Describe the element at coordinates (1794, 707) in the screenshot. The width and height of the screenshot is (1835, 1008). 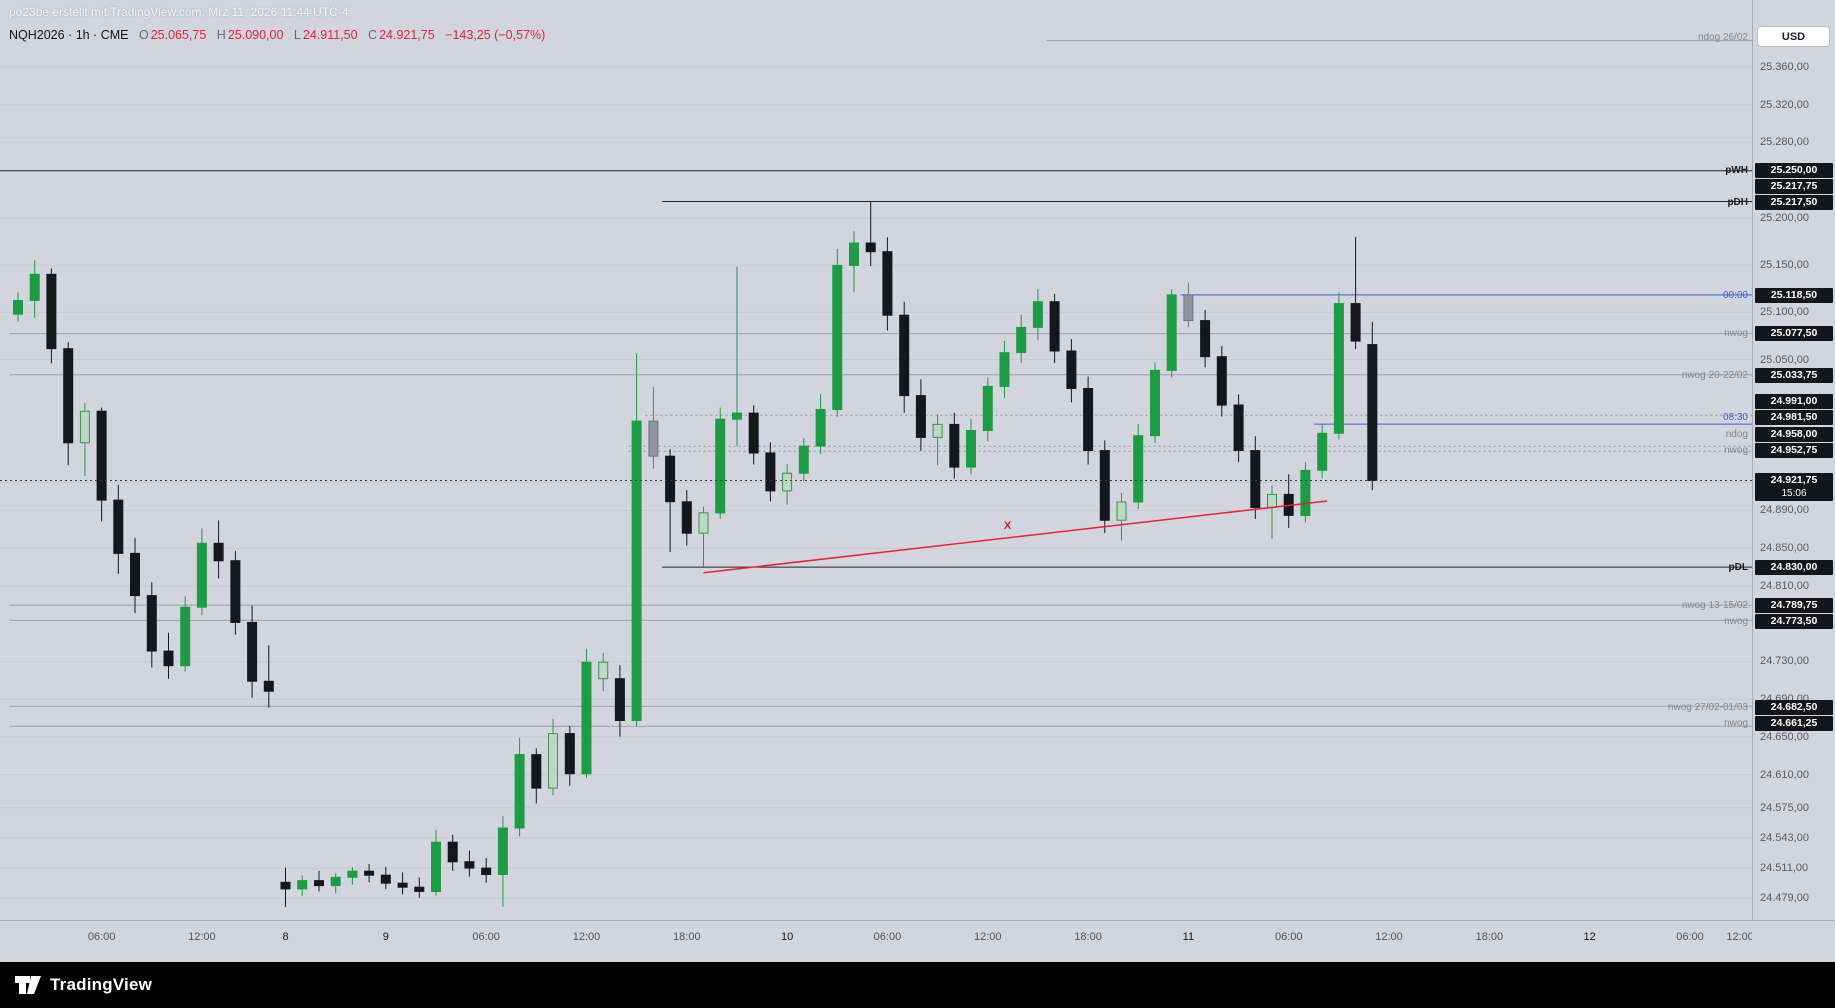
I see `price-badge: 24.682,50` at that location.